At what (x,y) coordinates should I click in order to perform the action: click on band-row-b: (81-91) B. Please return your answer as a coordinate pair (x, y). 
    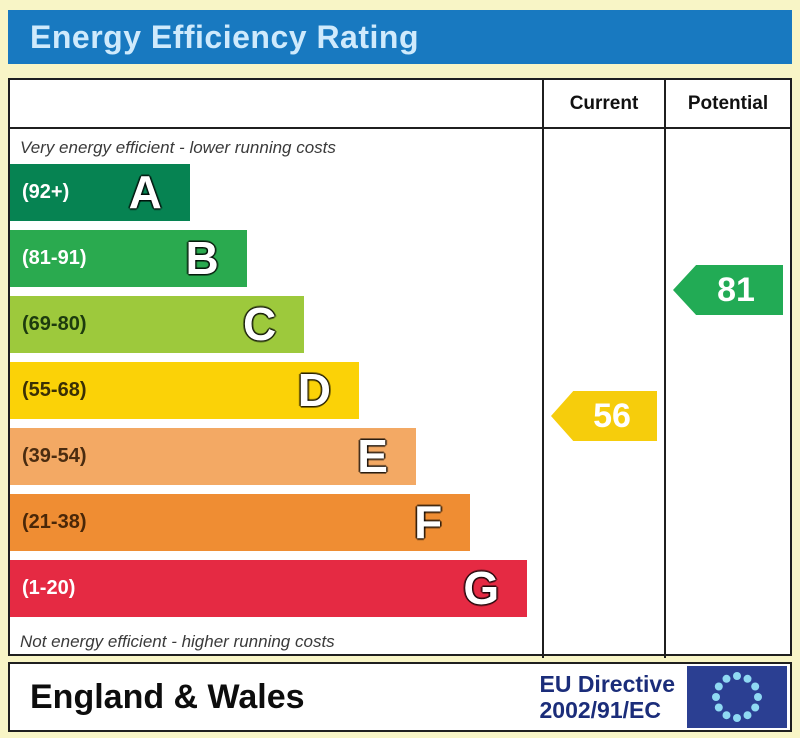
    Looking at the image, I should click on (276, 258).